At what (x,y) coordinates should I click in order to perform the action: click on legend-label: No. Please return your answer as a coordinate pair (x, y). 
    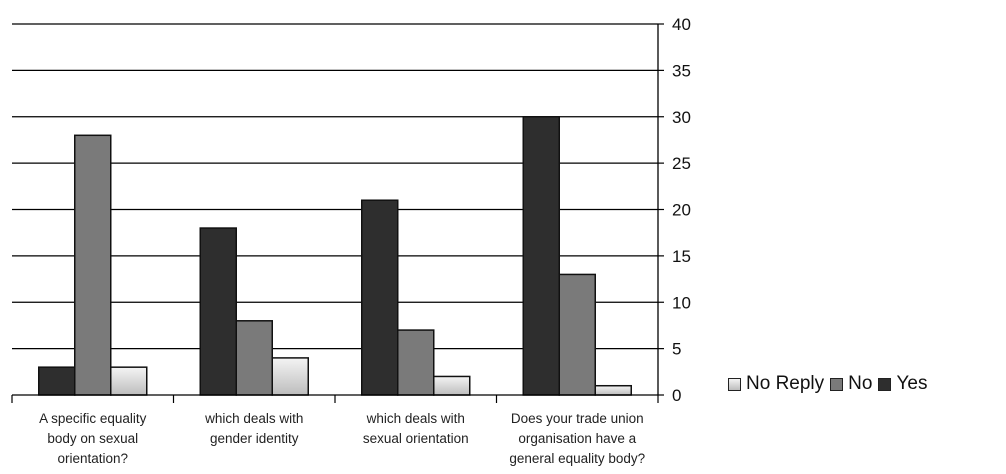
    Looking at the image, I should click on (860, 383).